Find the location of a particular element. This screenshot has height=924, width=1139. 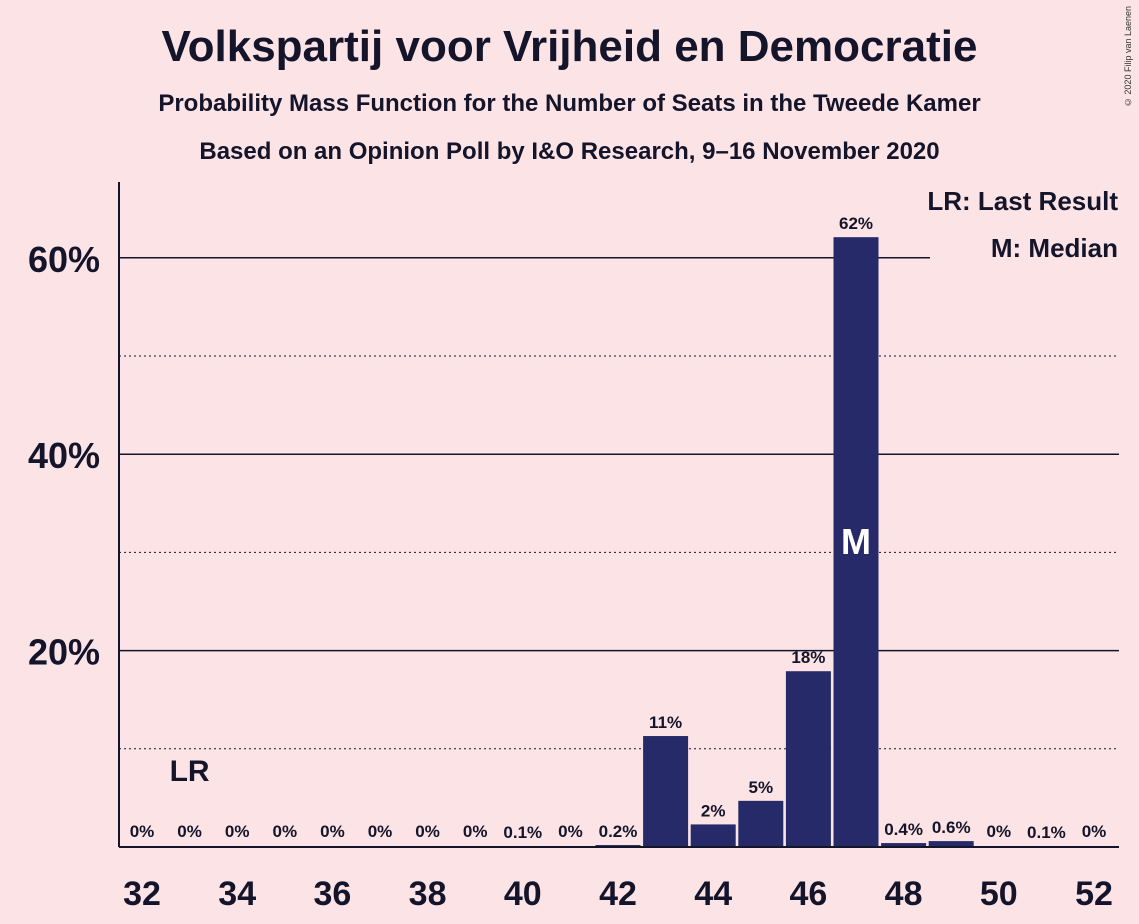

data-label: 0.4% is located at coordinates (903, 829).